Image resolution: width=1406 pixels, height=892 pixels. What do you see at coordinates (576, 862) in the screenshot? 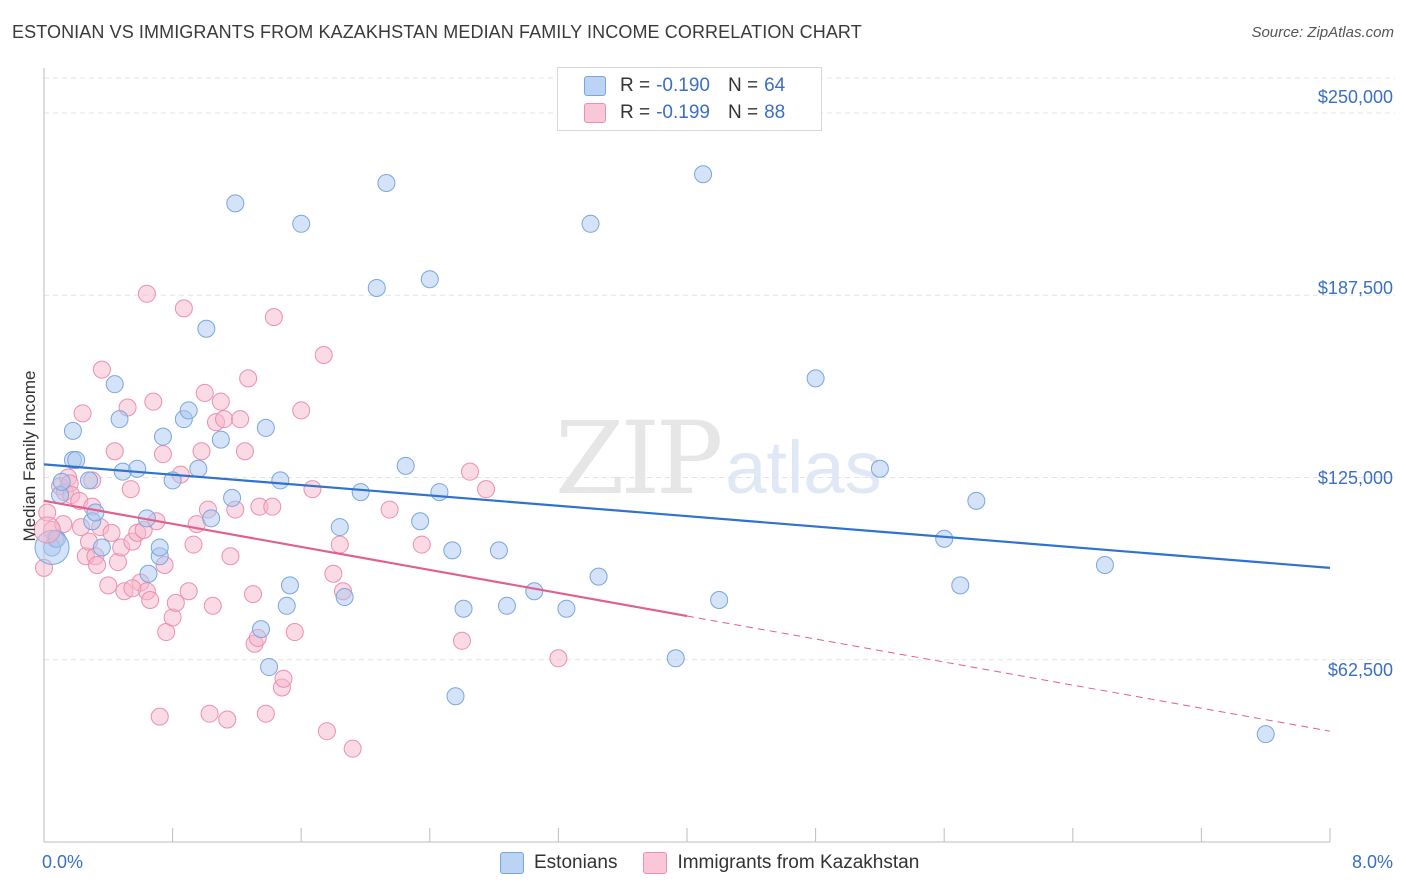
I see `legend-label: Estonians` at bounding box center [576, 862].